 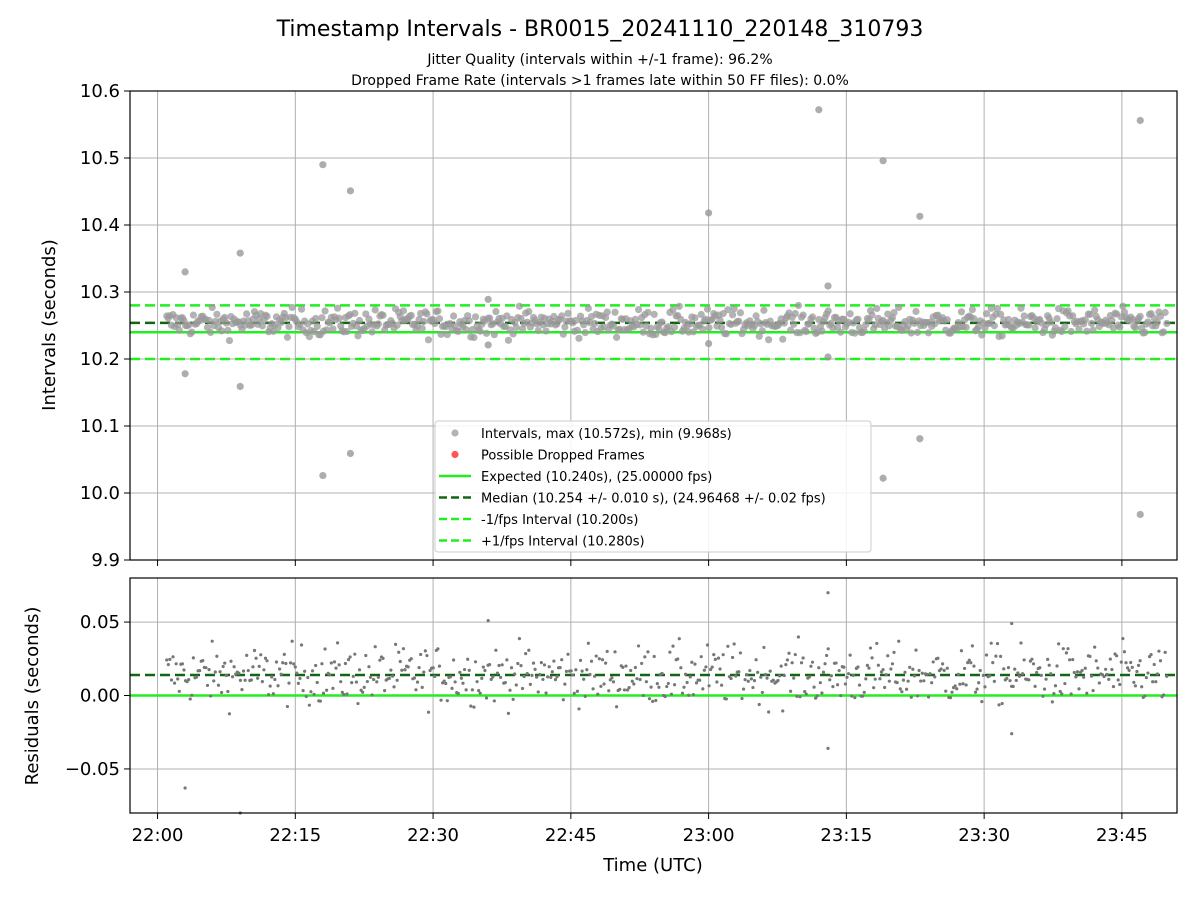 I want to click on bottom-panel-ylabel: Residuals (seconds), so click(x=32, y=696).